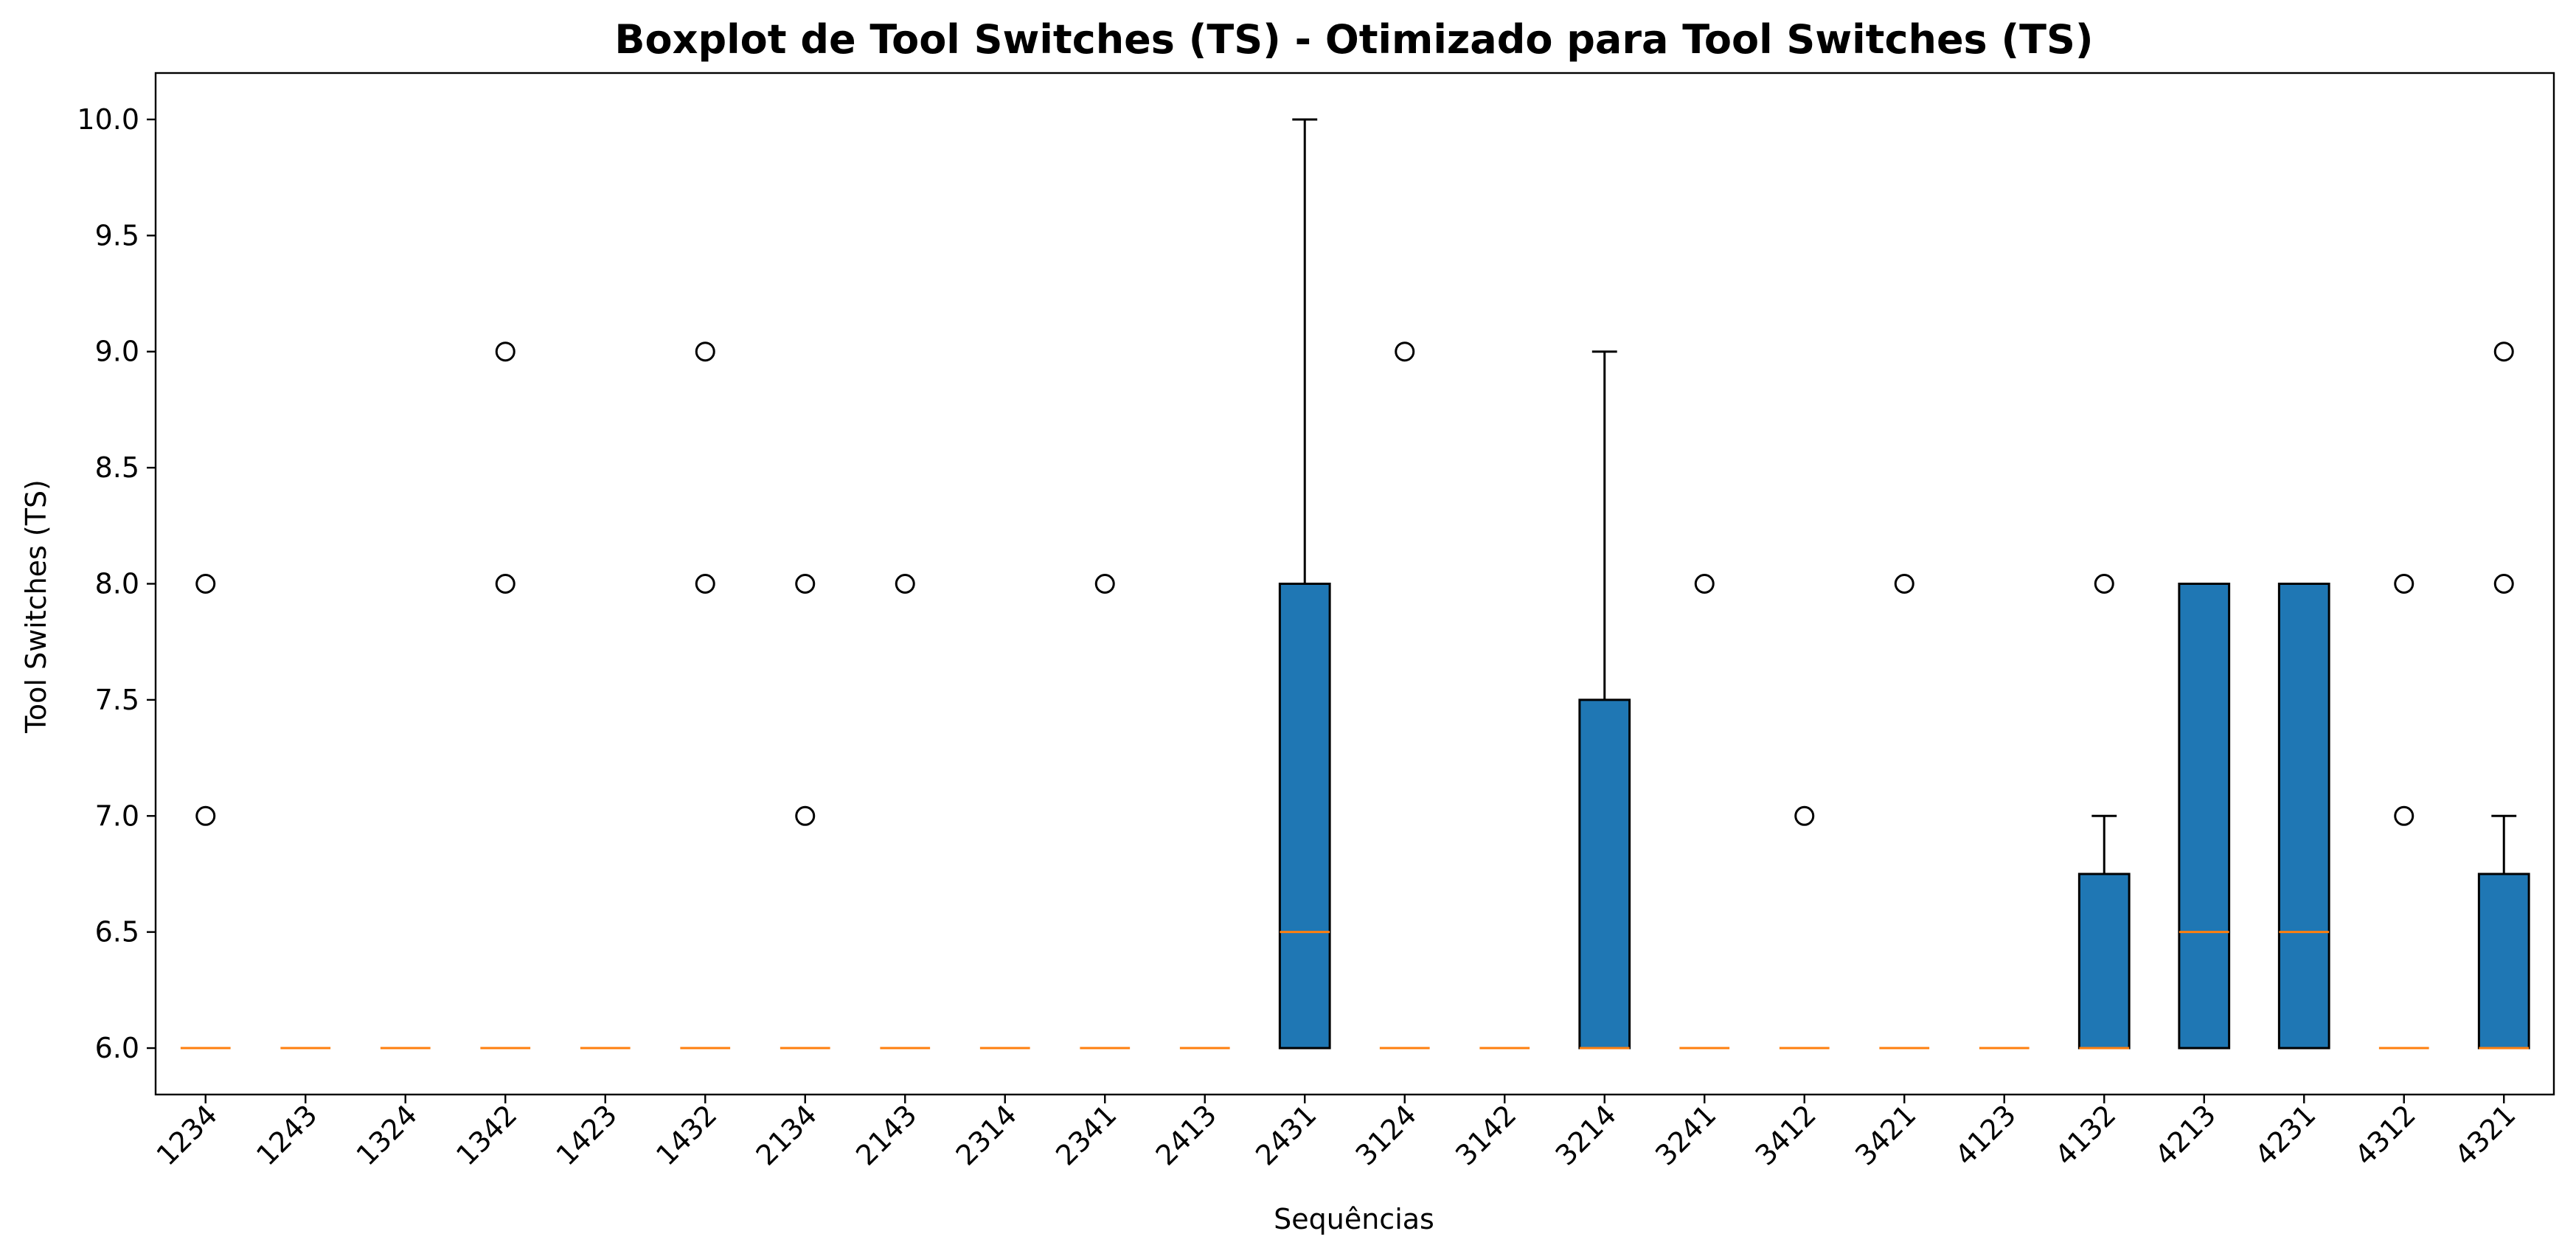  I want to click on y-tick-label: 7.0, so click(117, 816).